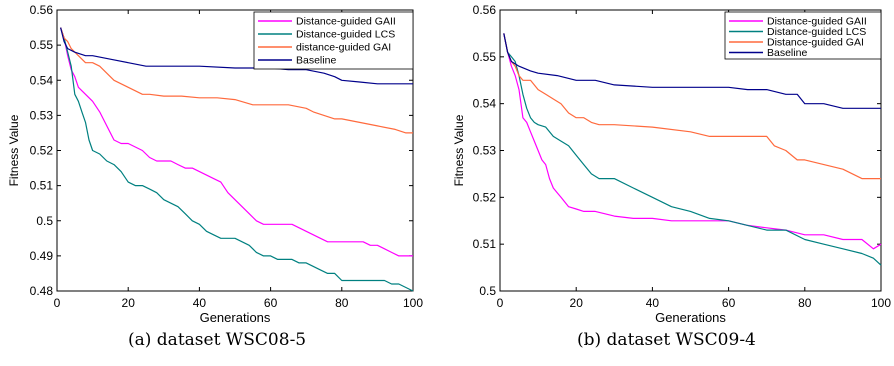 The width and height of the screenshot is (894, 366). What do you see at coordinates (817, 22) in the screenshot?
I see `chart-b-legend-label: Distance-guided GAII` at bounding box center [817, 22].